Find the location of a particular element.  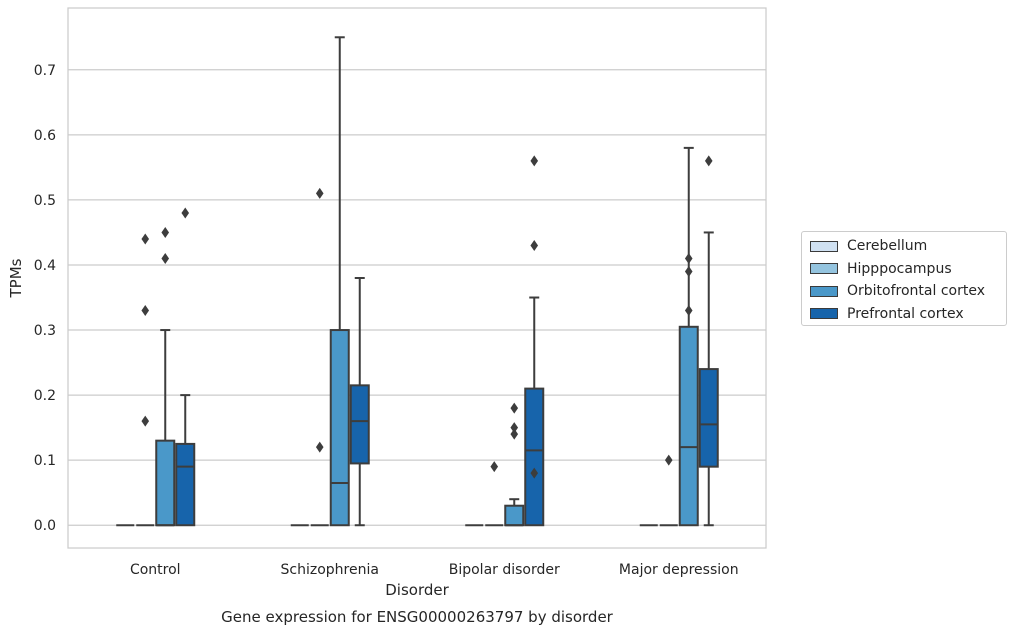

legend-label-prefrontal-cortex: Prefrontal cortex is located at coordinates (905, 313).